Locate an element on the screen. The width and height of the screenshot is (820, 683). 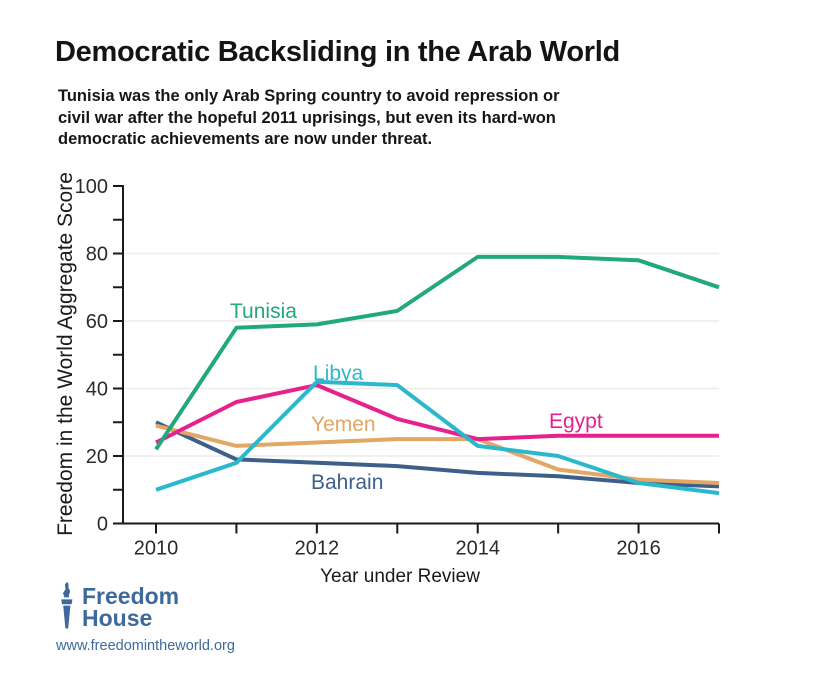
series-label-yemen: Yemen is located at coordinates (343, 424).